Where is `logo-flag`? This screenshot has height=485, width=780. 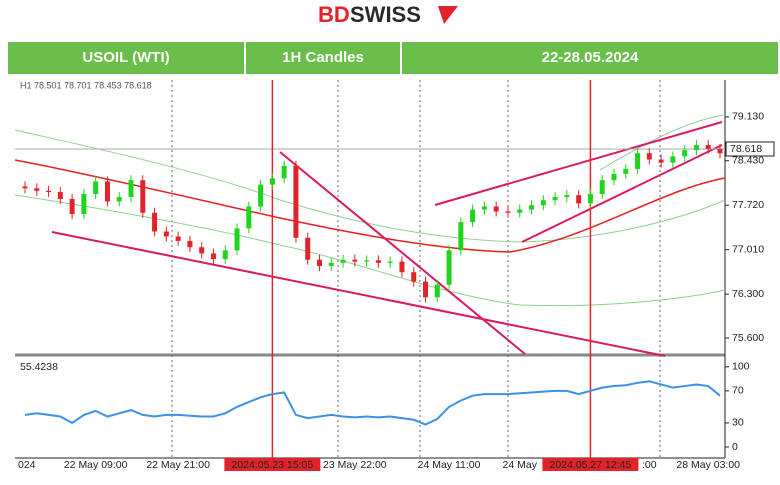
logo-flag is located at coordinates (448, 15).